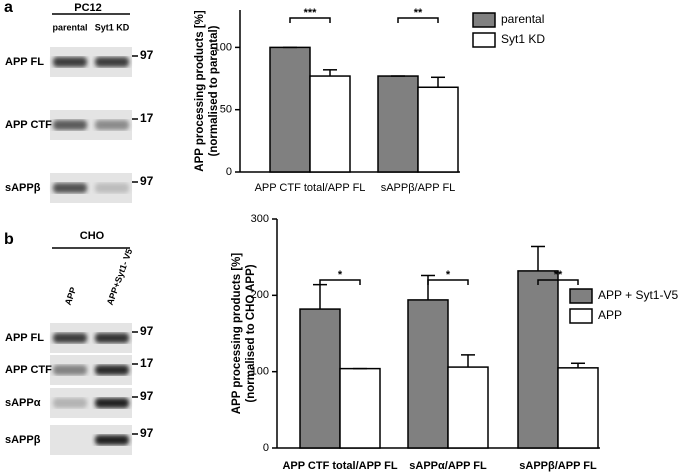  What do you see at coordinates (522, 19) in the screenshot?
I see `legend-label: parental` at bounding box center [522, 19].